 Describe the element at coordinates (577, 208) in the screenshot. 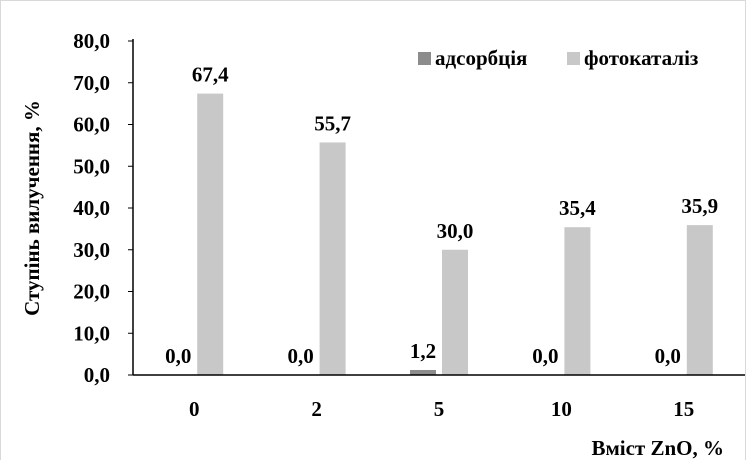

I see `data-label: 35,4` at that location.